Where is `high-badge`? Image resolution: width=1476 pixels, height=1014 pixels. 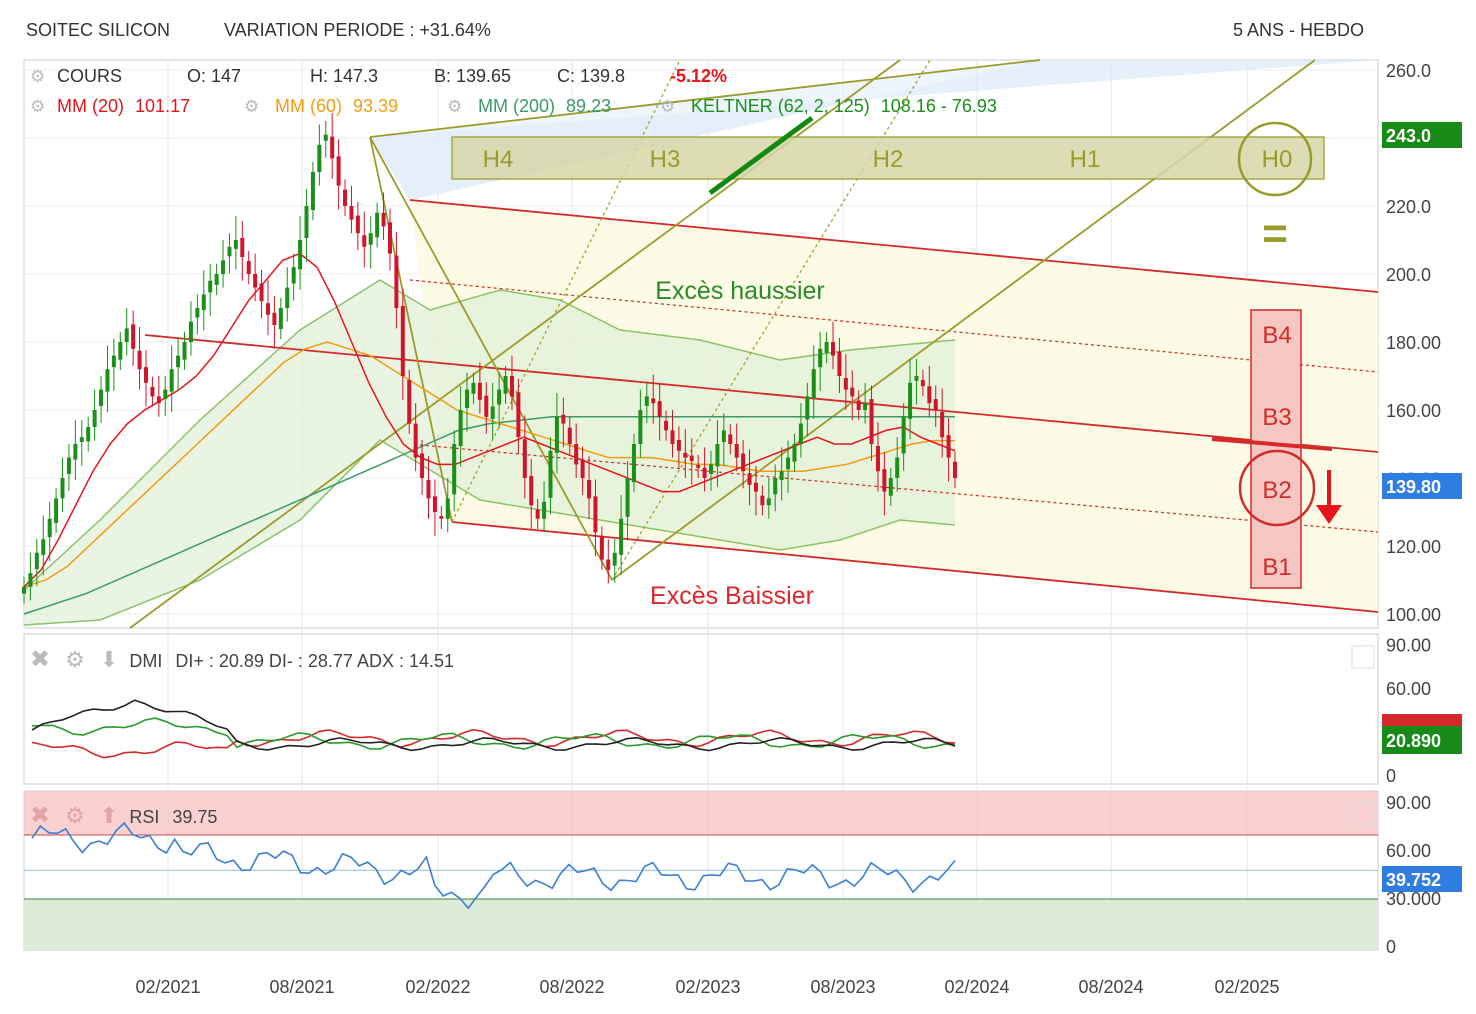
high-badge is located at coordinates (1422, 135).